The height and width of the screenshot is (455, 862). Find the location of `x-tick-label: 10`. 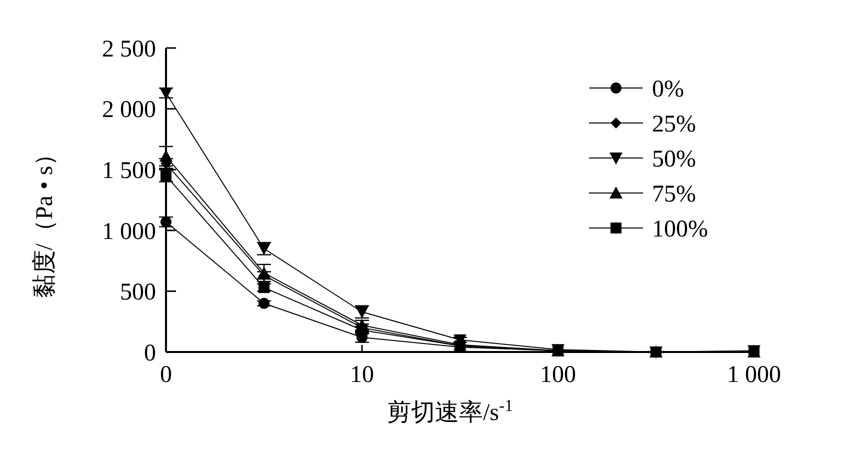

x-tick-label: 10 is located at coordinates (362, 375).